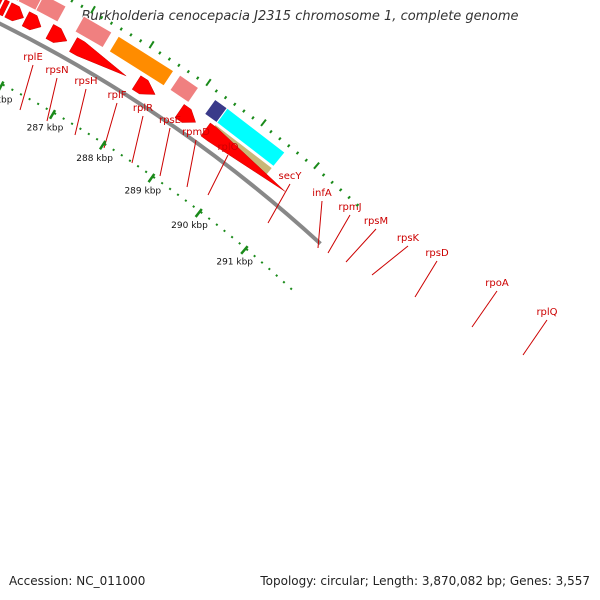 Image resolution: width=600 pixels, height=600 pixels. Describe the element at coordinates (376, 221) in the screenshot. I see `gene-rpsM-label: rpsM` at that location.